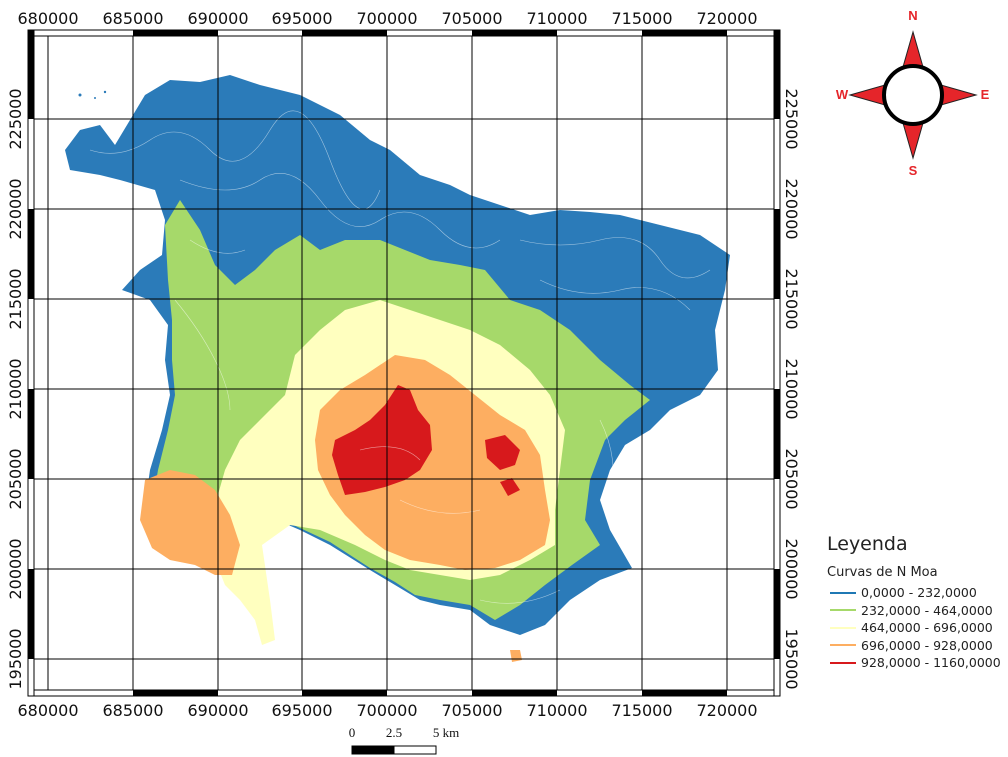  I want to click on x-tick-label-bottom: 690000, so click(217, 710).